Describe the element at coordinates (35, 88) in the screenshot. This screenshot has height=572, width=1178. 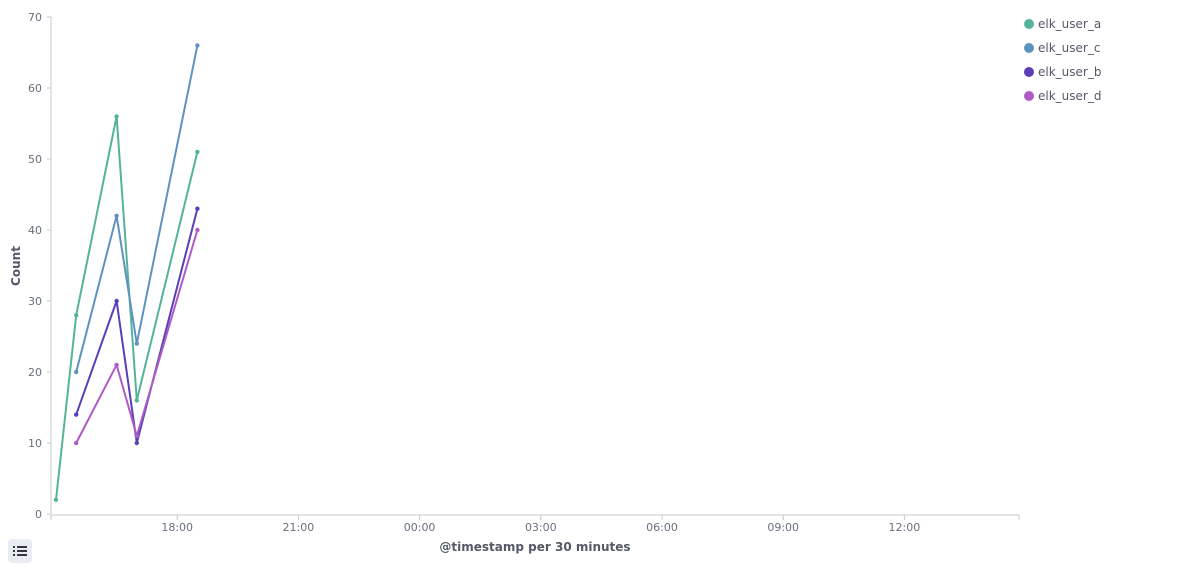
I see `y-tick-label: 60` at that location.